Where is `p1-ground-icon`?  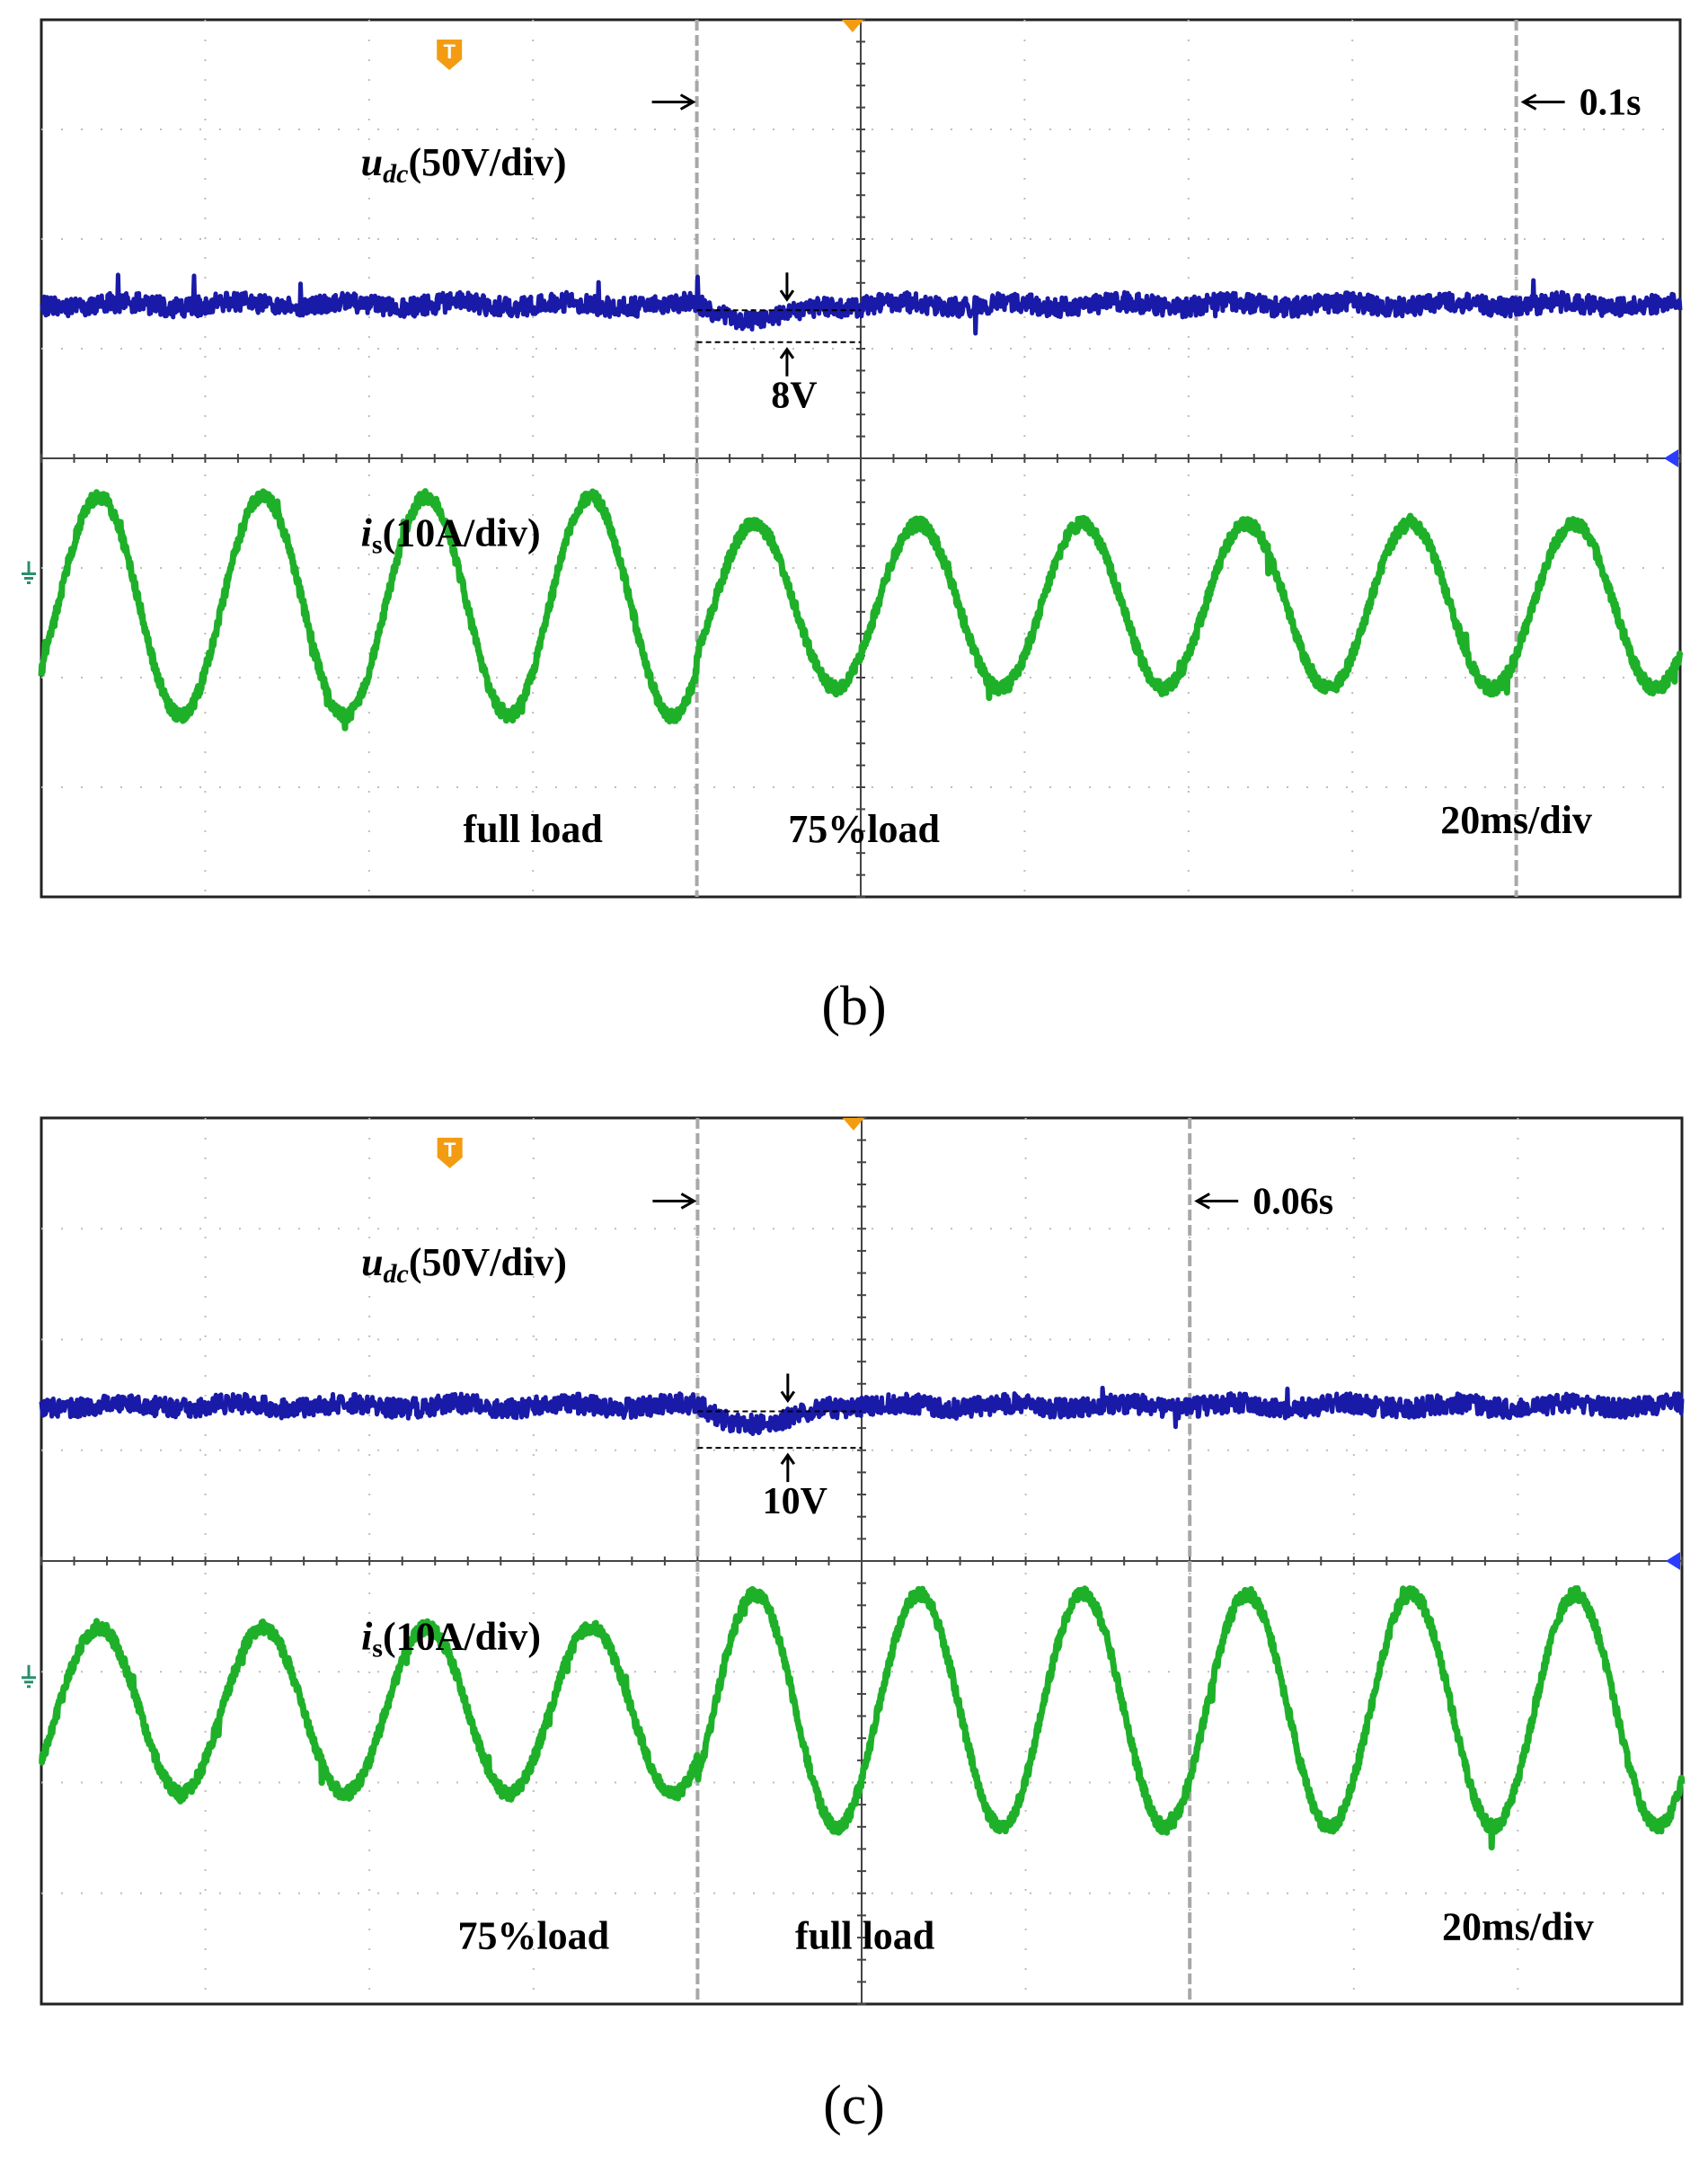
p1-ground-icon is located at coordinates (29, 1676).